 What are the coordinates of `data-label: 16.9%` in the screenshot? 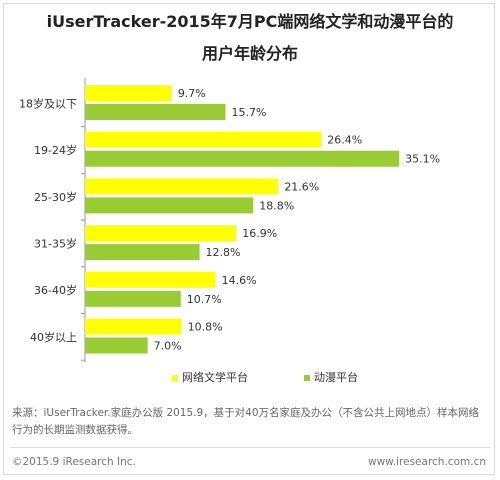 It's located at (259, 233).